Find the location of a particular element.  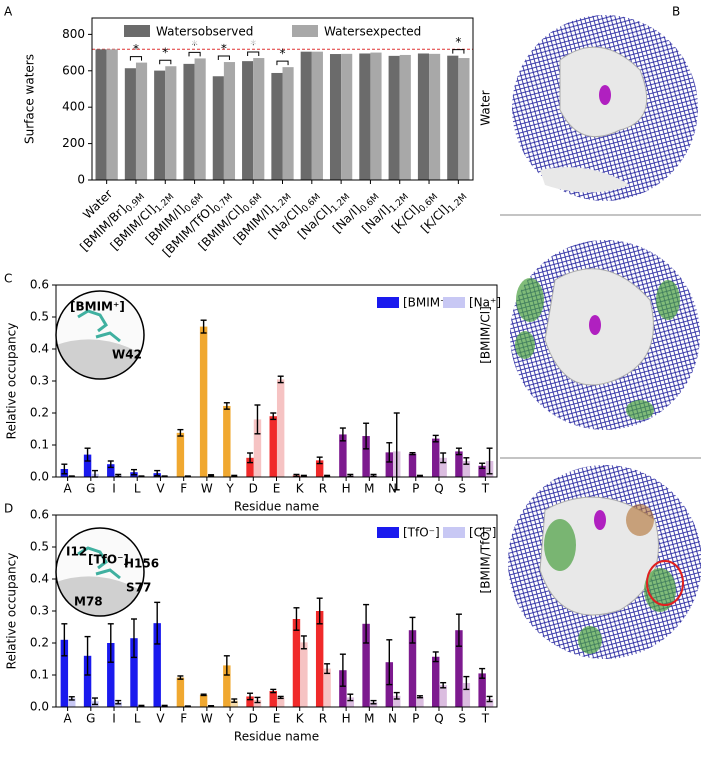

inset is located at coordinates (100, 335).